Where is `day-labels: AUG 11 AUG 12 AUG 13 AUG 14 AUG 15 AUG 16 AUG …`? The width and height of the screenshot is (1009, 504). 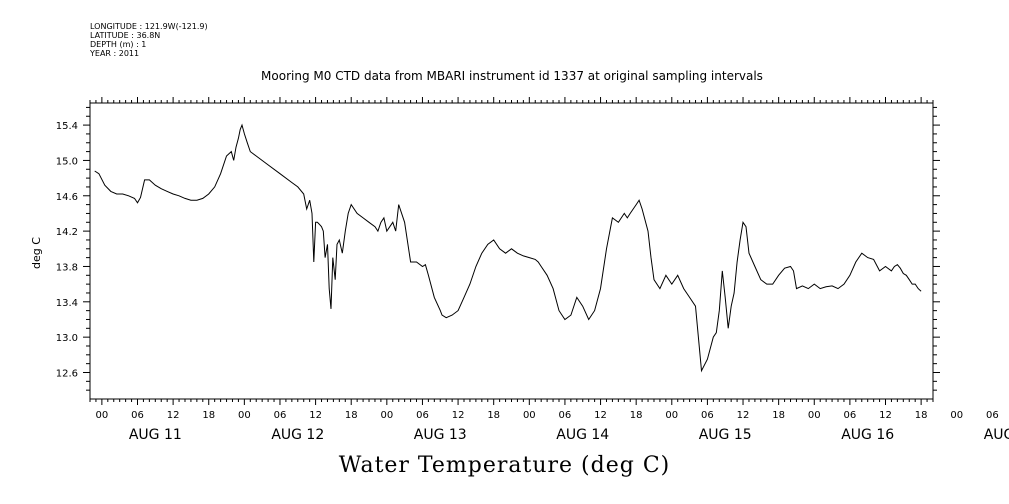
day-labels: AUG 11 AUG 12 AUG 13 AUG 14 AUG 15 AUG 16 AUG … is located at coordinates (569, 435).